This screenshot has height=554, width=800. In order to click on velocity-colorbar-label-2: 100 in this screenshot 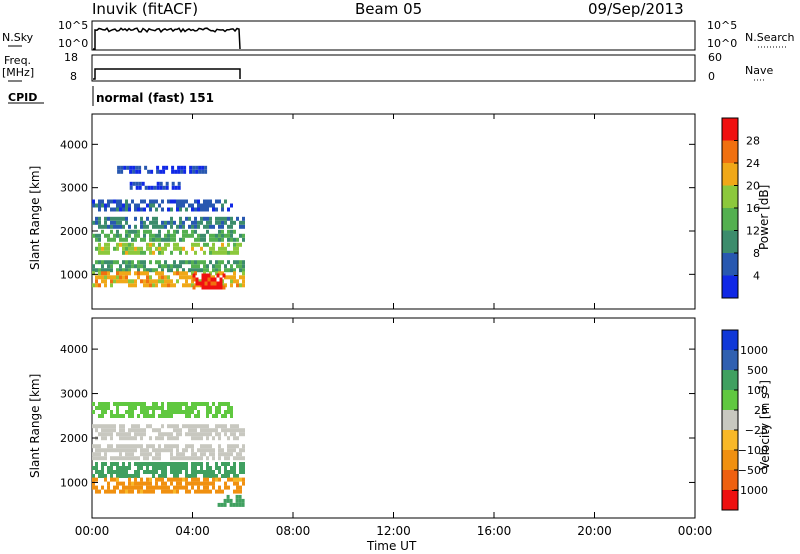, I will do `click(757, 390)`.